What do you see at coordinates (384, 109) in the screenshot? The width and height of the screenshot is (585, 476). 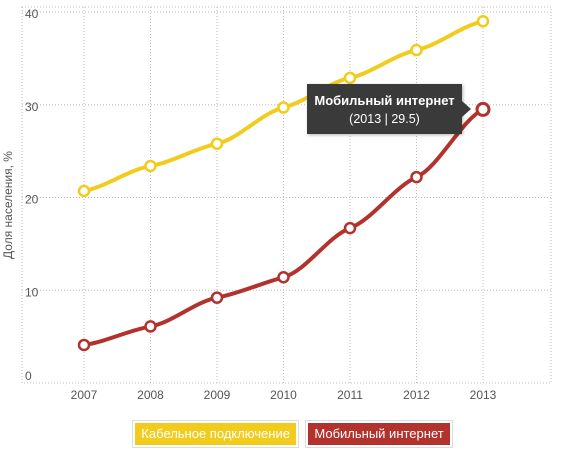 I see `data-tooltip: Мобильный интернет (2013 | 29.5)` at bounding box center [384, 109].